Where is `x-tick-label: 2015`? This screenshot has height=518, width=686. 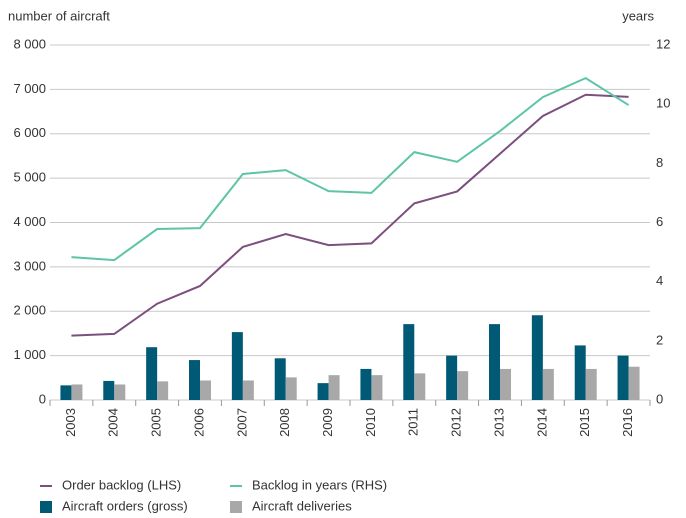
x-tick-label: 2015 is located at coordinates (584, 422).